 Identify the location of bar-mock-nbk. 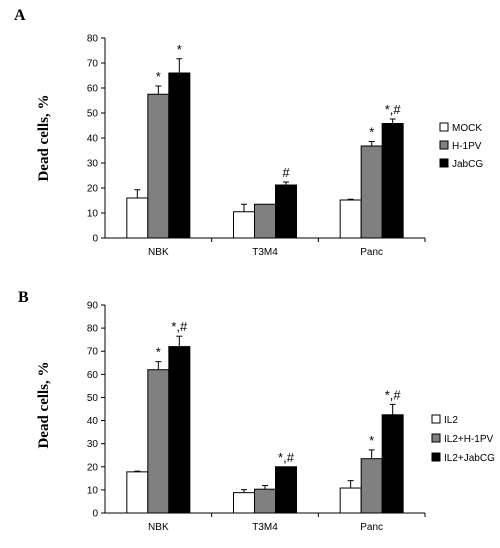
(137, 218).